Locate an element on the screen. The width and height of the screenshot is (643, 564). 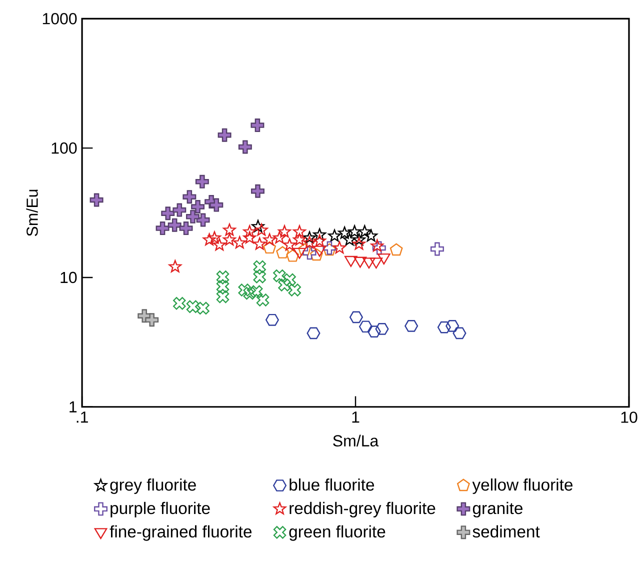
legend-label: green fluorite is located at coordinates (337, 533).